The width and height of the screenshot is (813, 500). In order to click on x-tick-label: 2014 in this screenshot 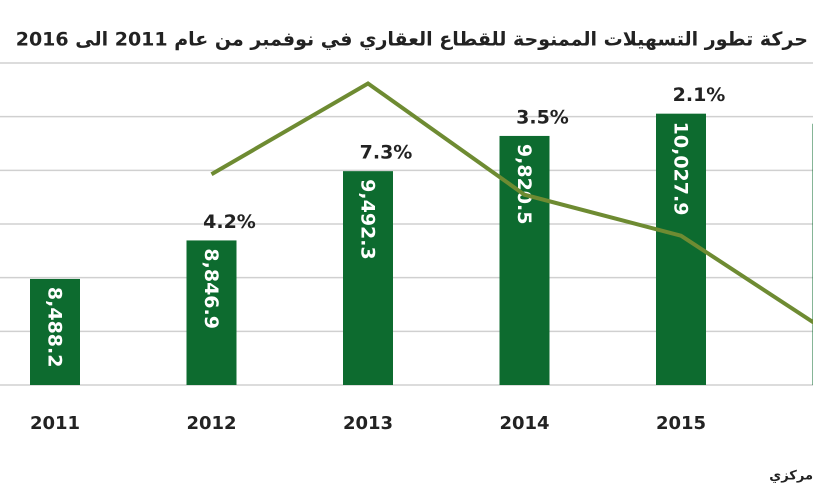, I will do `click(524, 423)`.